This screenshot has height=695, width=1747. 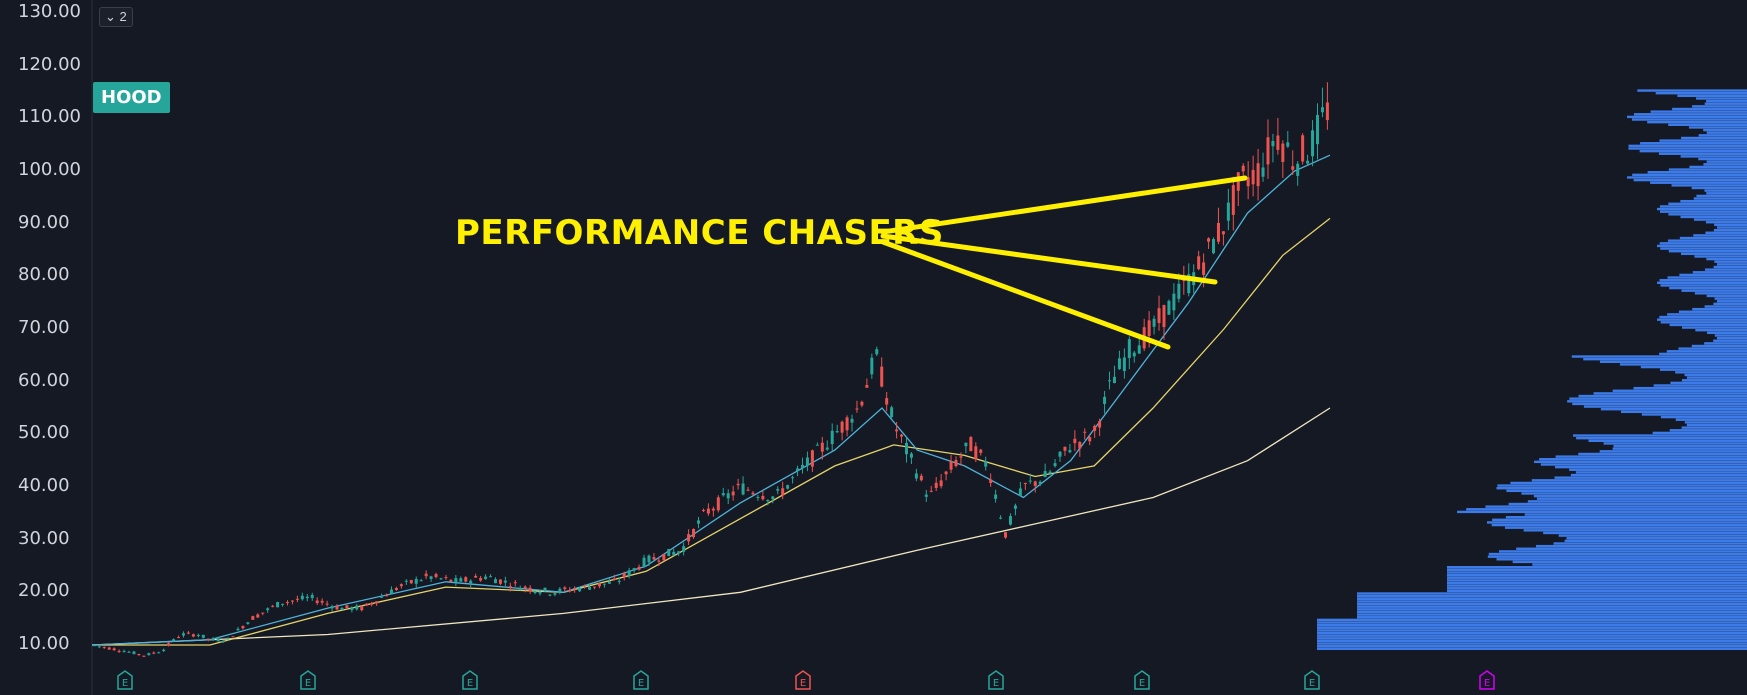 I want to click on y-tick-label: 100.00, so click(x=49, y=169).